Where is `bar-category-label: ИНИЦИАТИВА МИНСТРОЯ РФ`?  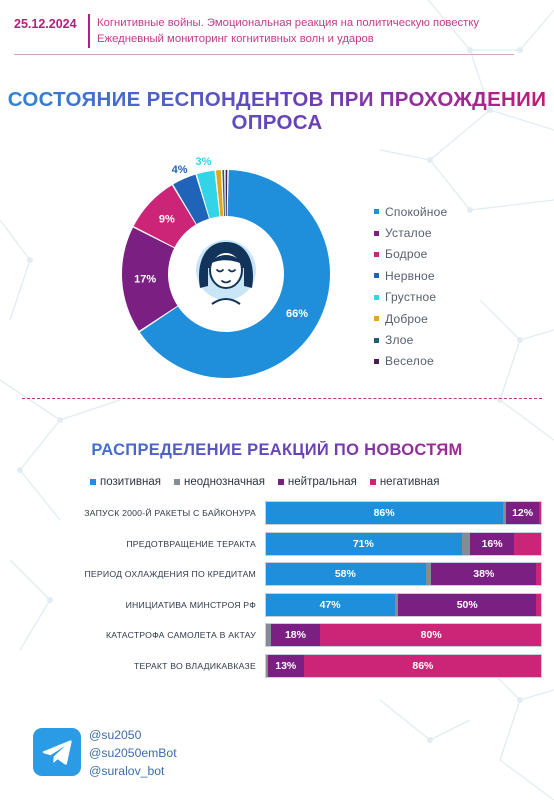 bar-category-label: ИНИЦИАТИВА МИНСТРОЯ РФ is located at coordinates (190, 604).